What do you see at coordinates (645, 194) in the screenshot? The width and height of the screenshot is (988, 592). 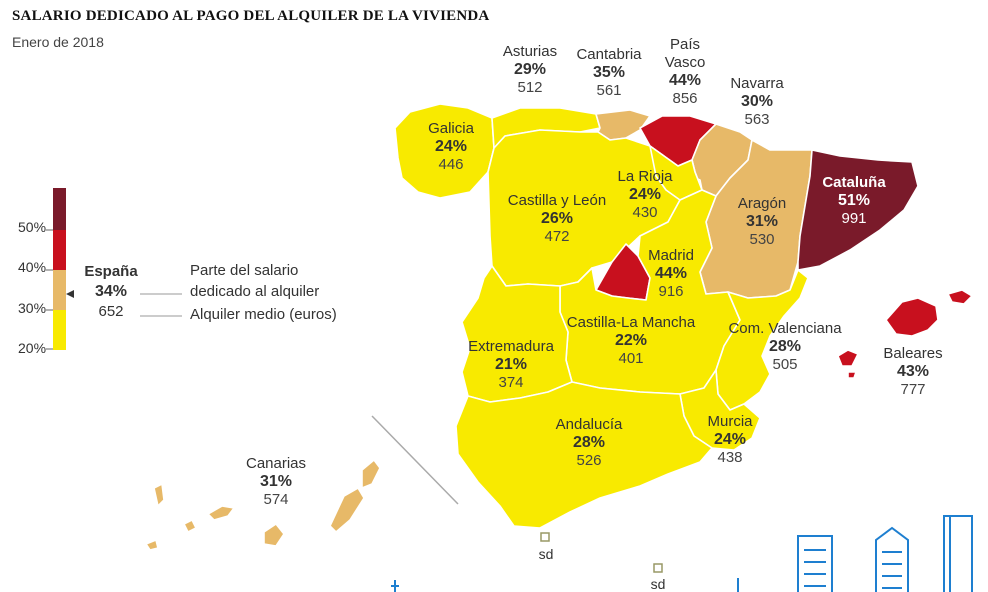 I see `label-la-rioja: La Rioja 24% 430` at bounding box center [645, 194].